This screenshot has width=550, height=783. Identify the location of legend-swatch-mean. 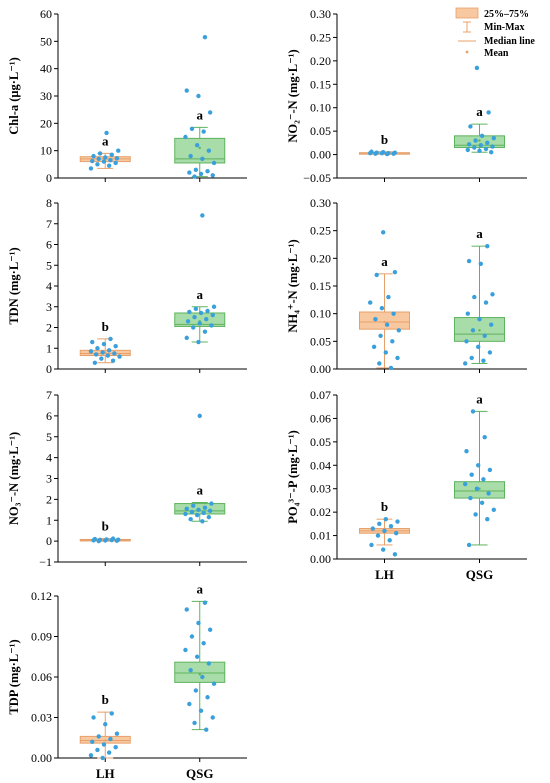
(467, 52).